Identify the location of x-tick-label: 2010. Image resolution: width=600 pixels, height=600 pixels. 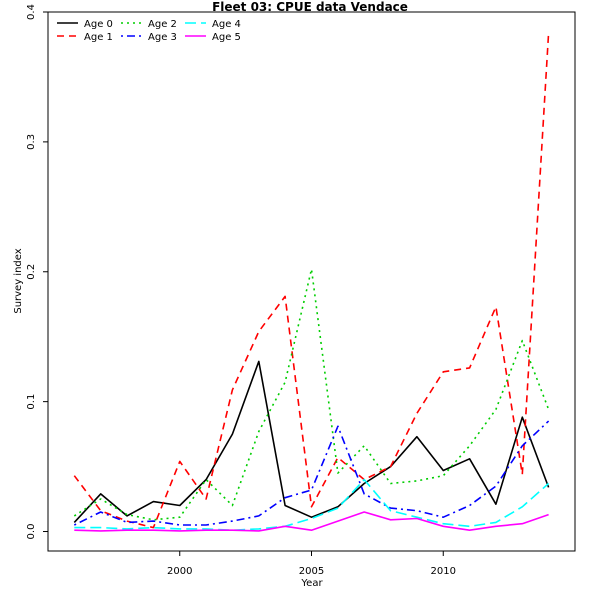
(443, 571).